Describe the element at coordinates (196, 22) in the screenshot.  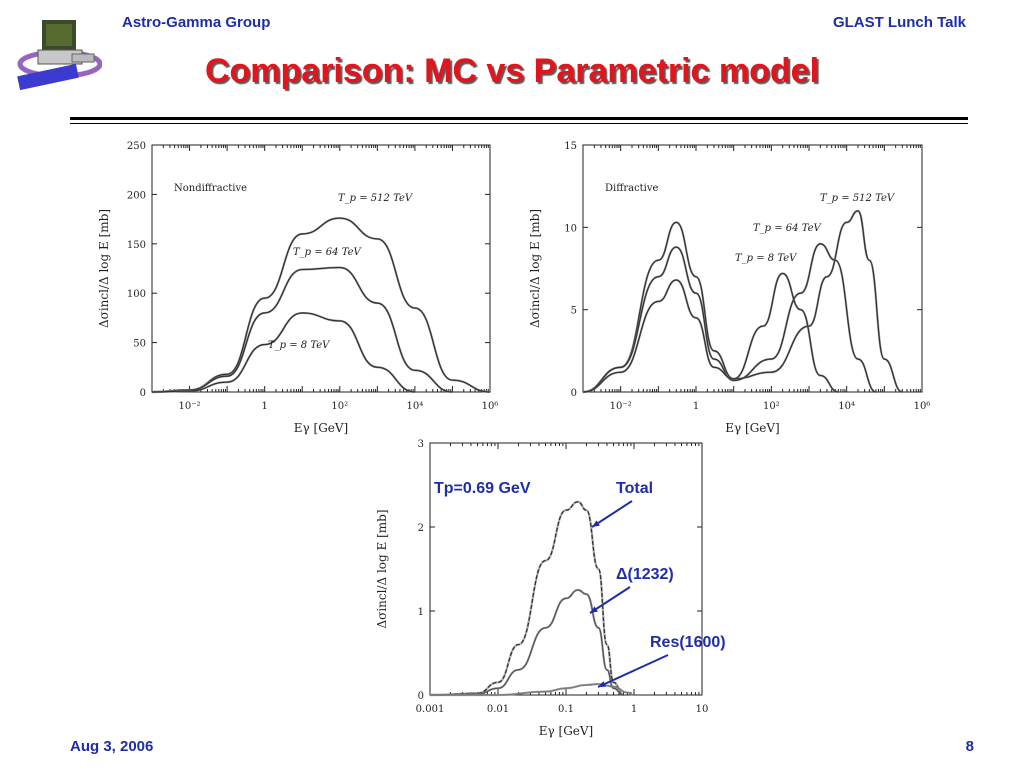
I see `group-name: Astro-Gamma Group` at that location.